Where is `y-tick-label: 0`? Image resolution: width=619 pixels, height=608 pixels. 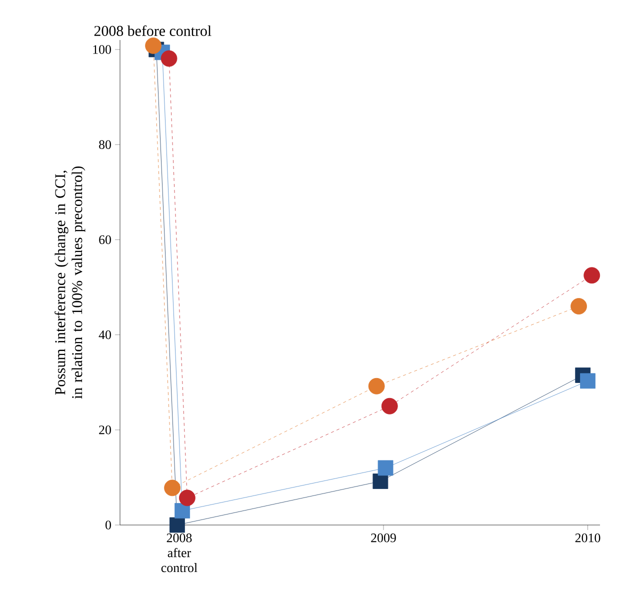 y-tick-label: 0 is located at coordinates (109, 525).